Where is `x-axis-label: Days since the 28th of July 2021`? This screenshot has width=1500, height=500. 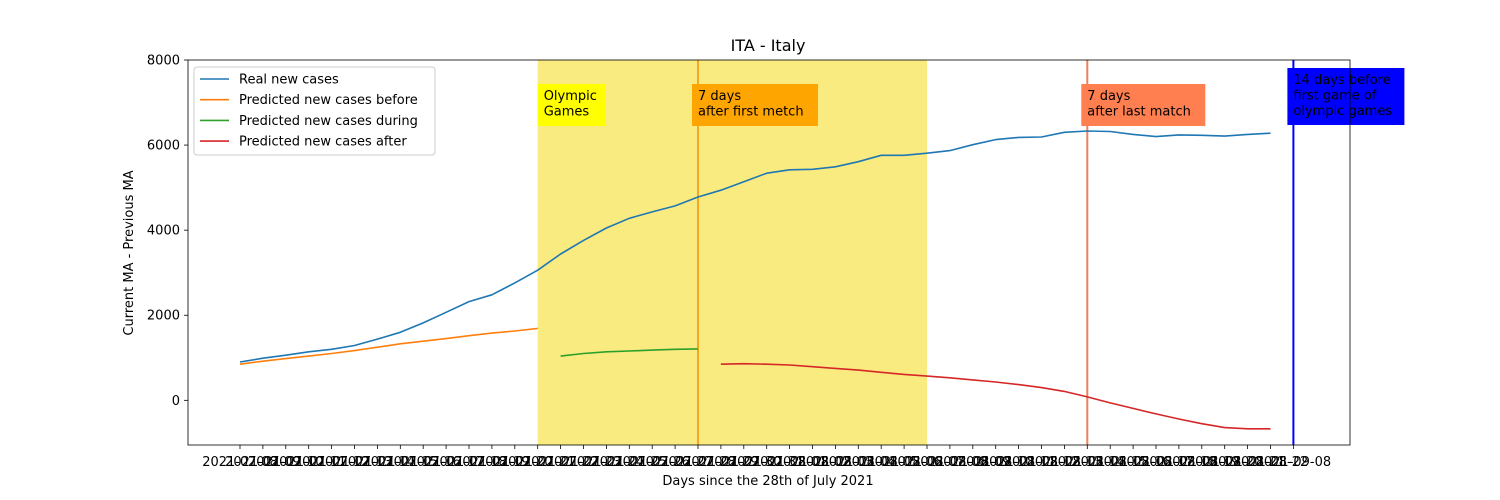 x-axis-label: Days since the 28th of July 2021 is located at coordinates (767, 481).